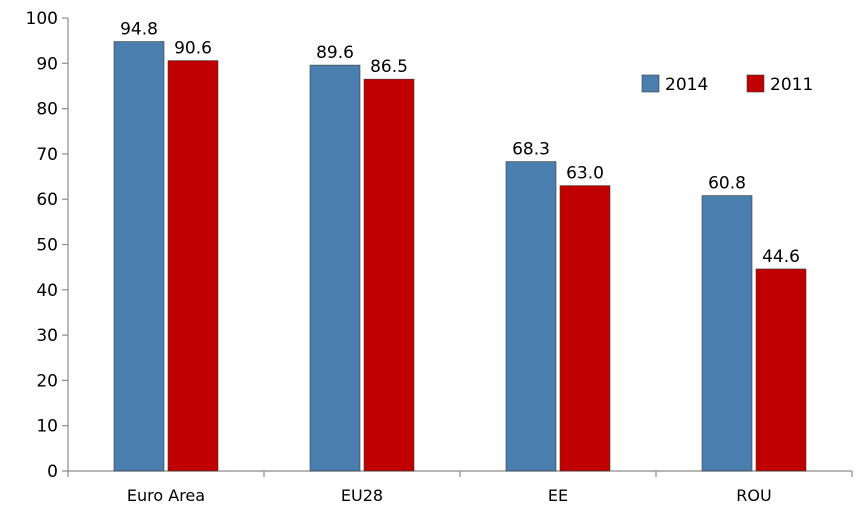 This screenshot has height=512, width=856. Describe the element at coordinates (47, 155) in the screenshot. I see `y-tick-label: 70` at that location.